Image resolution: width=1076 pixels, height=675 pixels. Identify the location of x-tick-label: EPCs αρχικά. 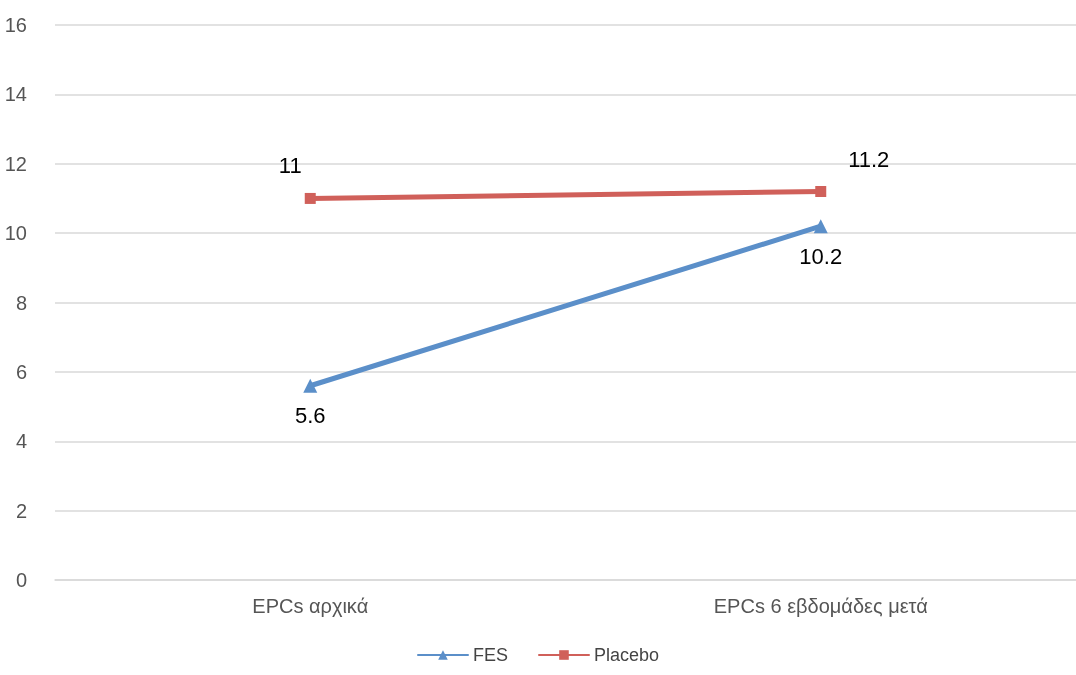
(310, 606).